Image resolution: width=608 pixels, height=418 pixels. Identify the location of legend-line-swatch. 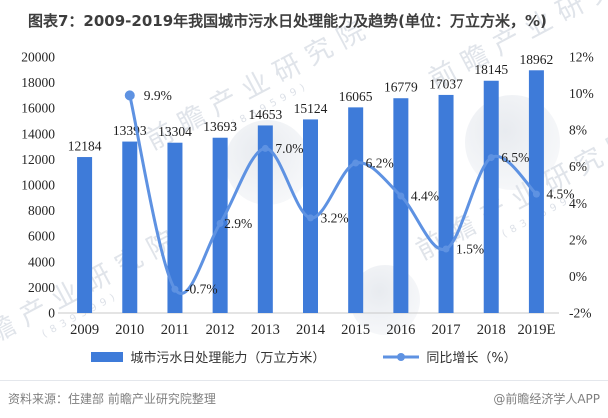
(401, 356).